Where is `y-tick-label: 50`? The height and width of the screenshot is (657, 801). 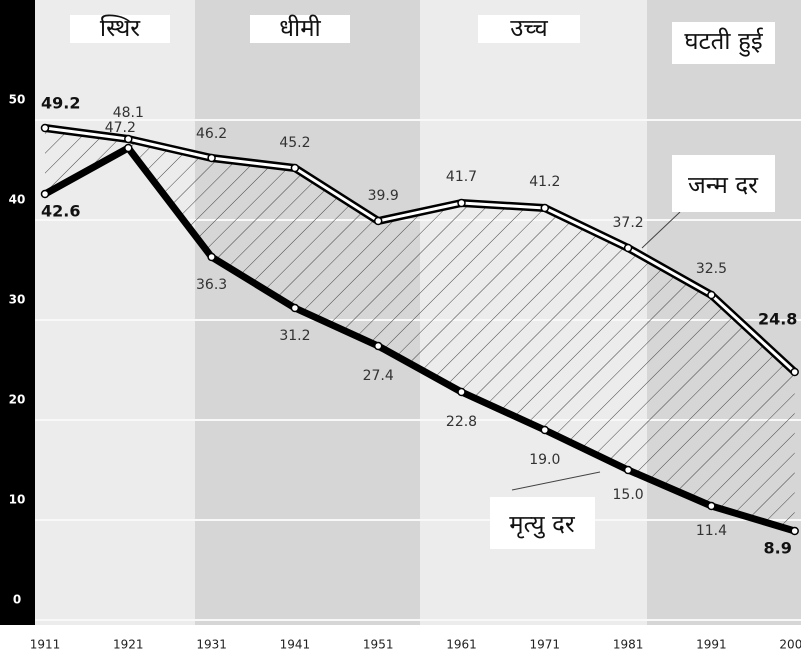
y-tick-label: 50 is located at coordinates (17, 100).